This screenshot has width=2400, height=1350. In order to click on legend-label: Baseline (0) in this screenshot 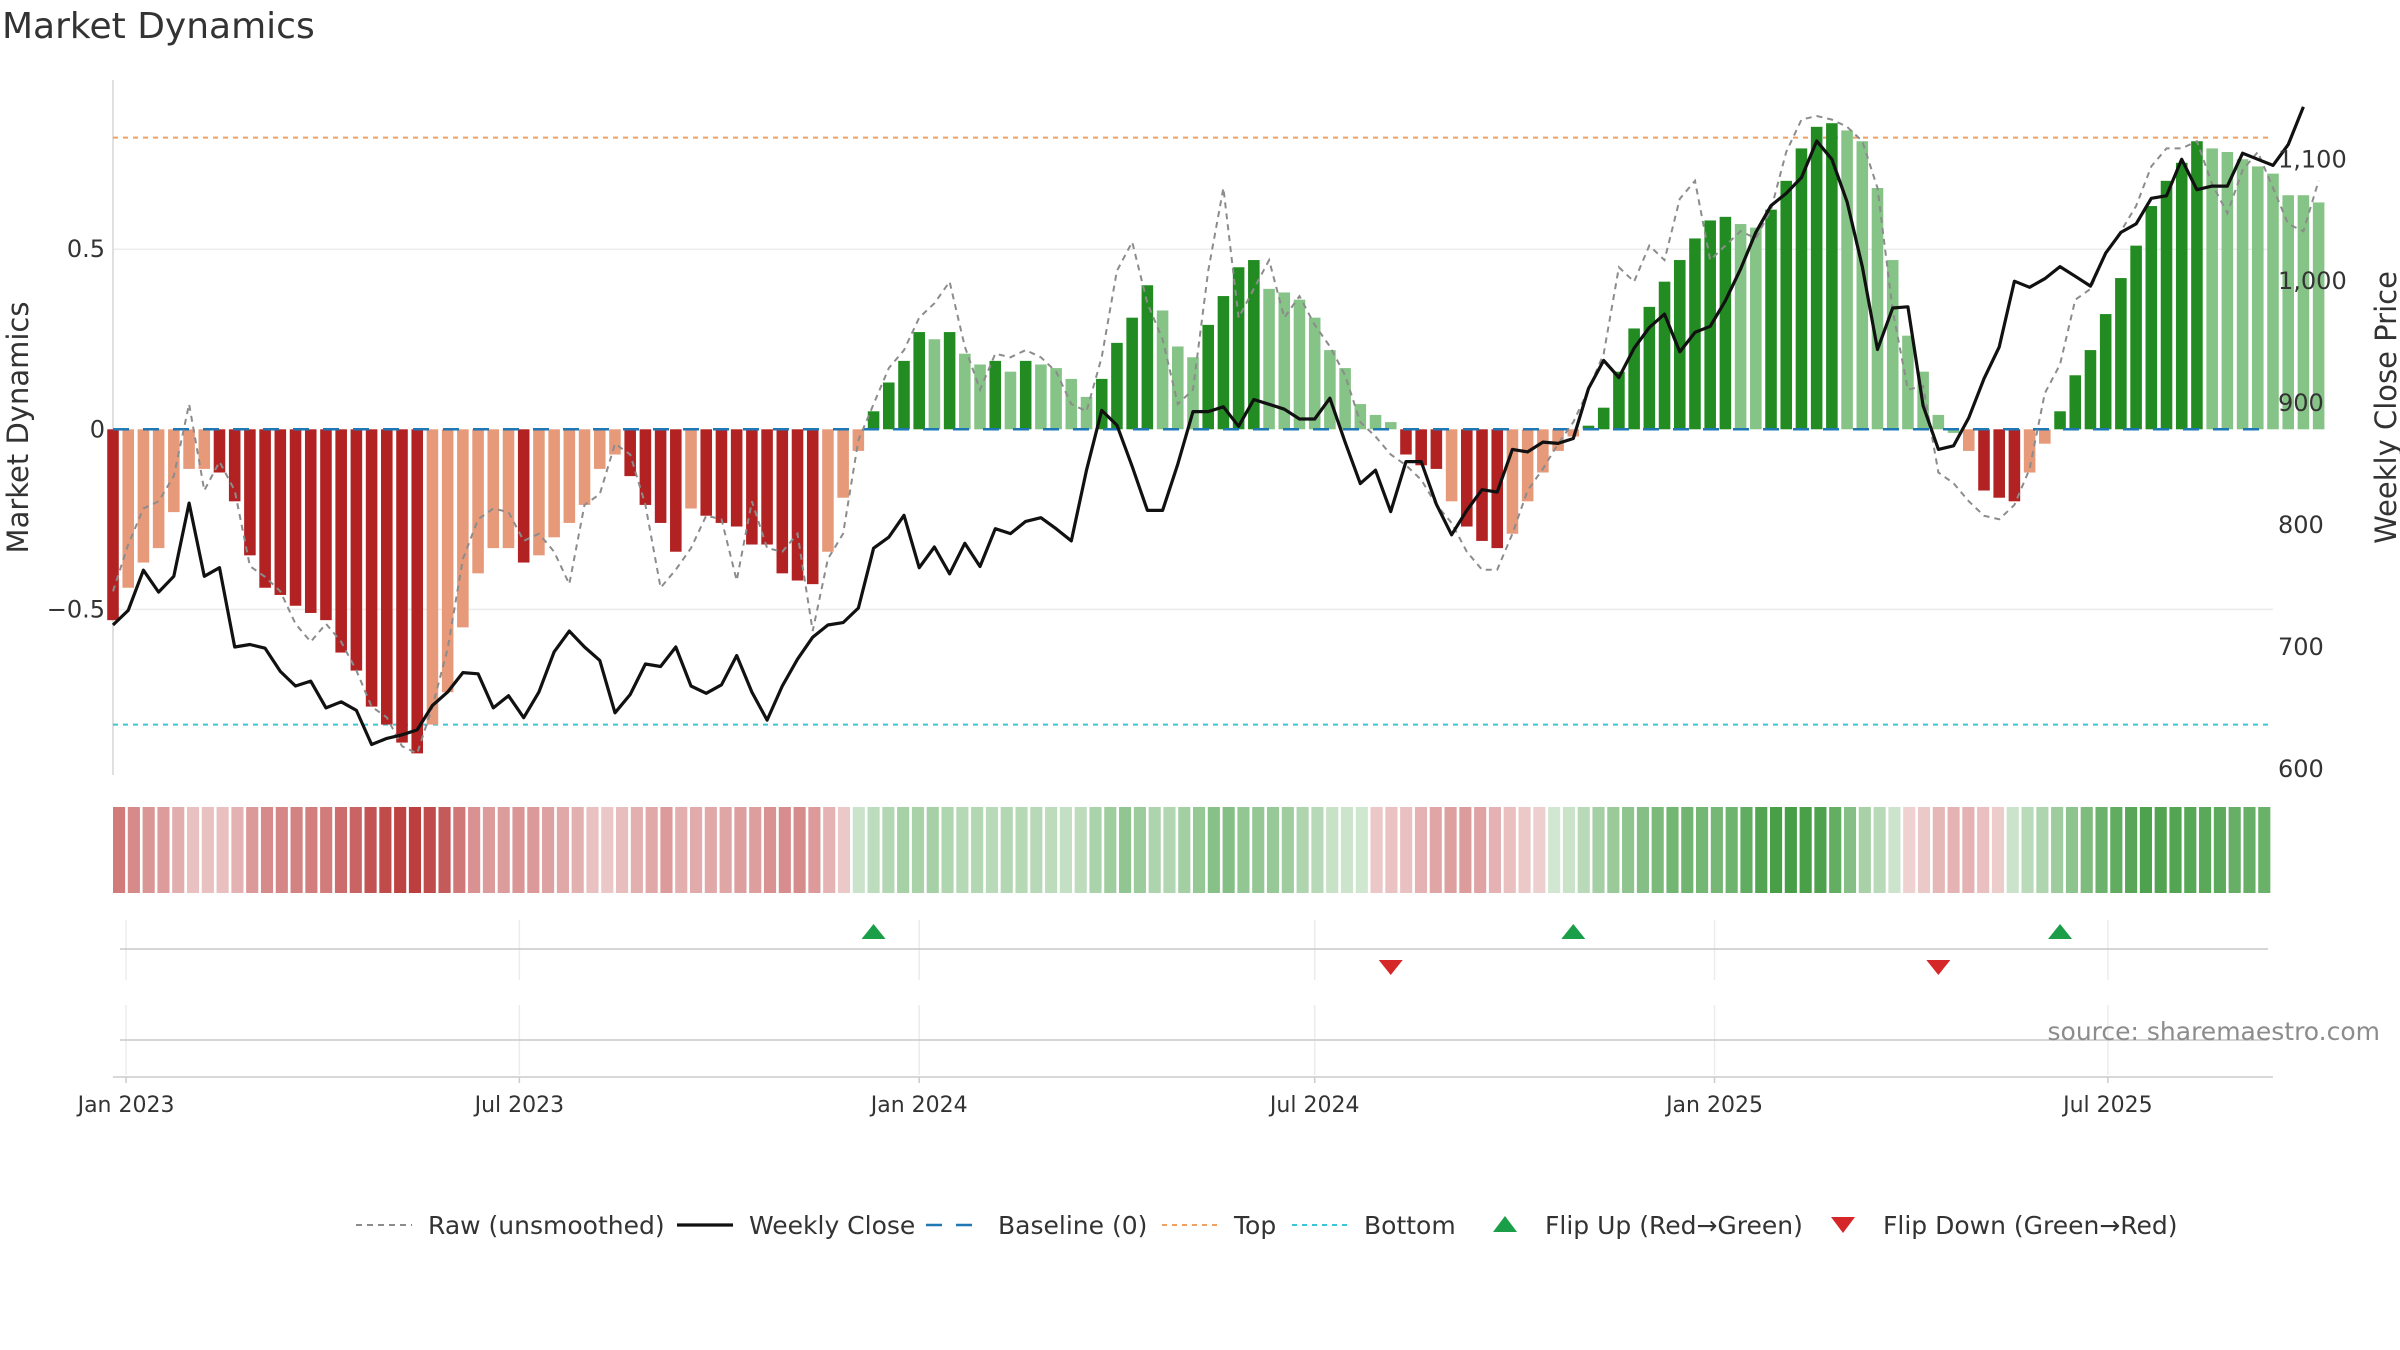, I will do `click(1072, 1225)`.